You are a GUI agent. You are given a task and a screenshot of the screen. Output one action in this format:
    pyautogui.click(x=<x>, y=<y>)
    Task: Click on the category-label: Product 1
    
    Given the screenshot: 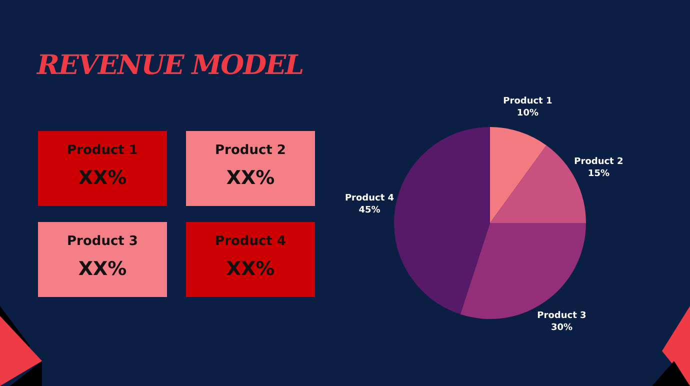 What is the action you would take?
    pyautogui.click(x=102, y=150)
    